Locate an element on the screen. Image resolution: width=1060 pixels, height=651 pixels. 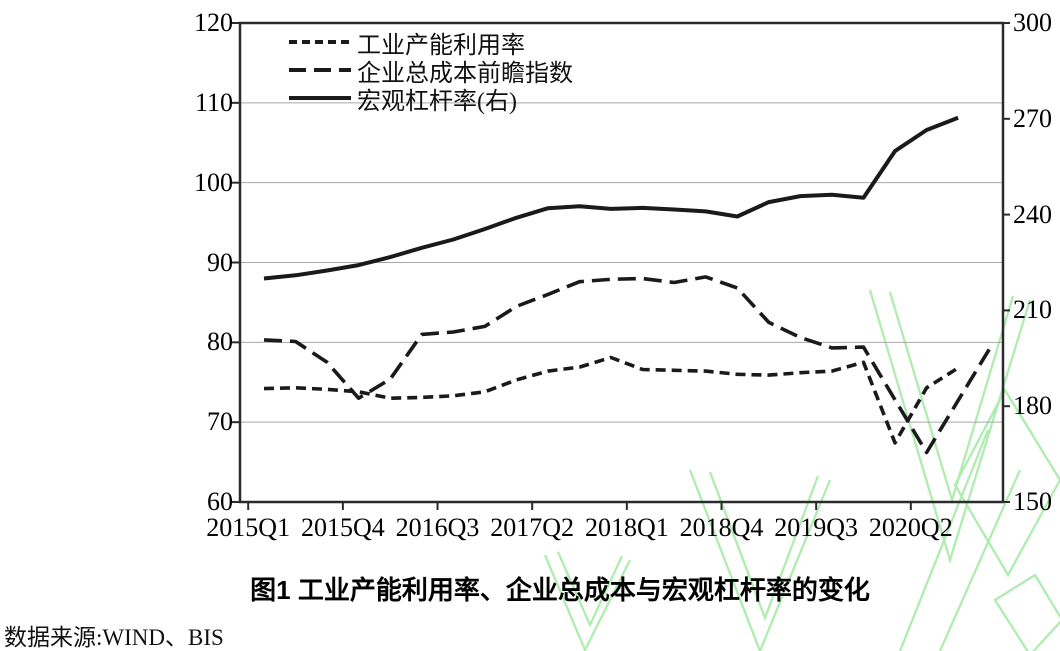
y-axis-tick-label-right: 270 is located at coordinates (1032, 118).